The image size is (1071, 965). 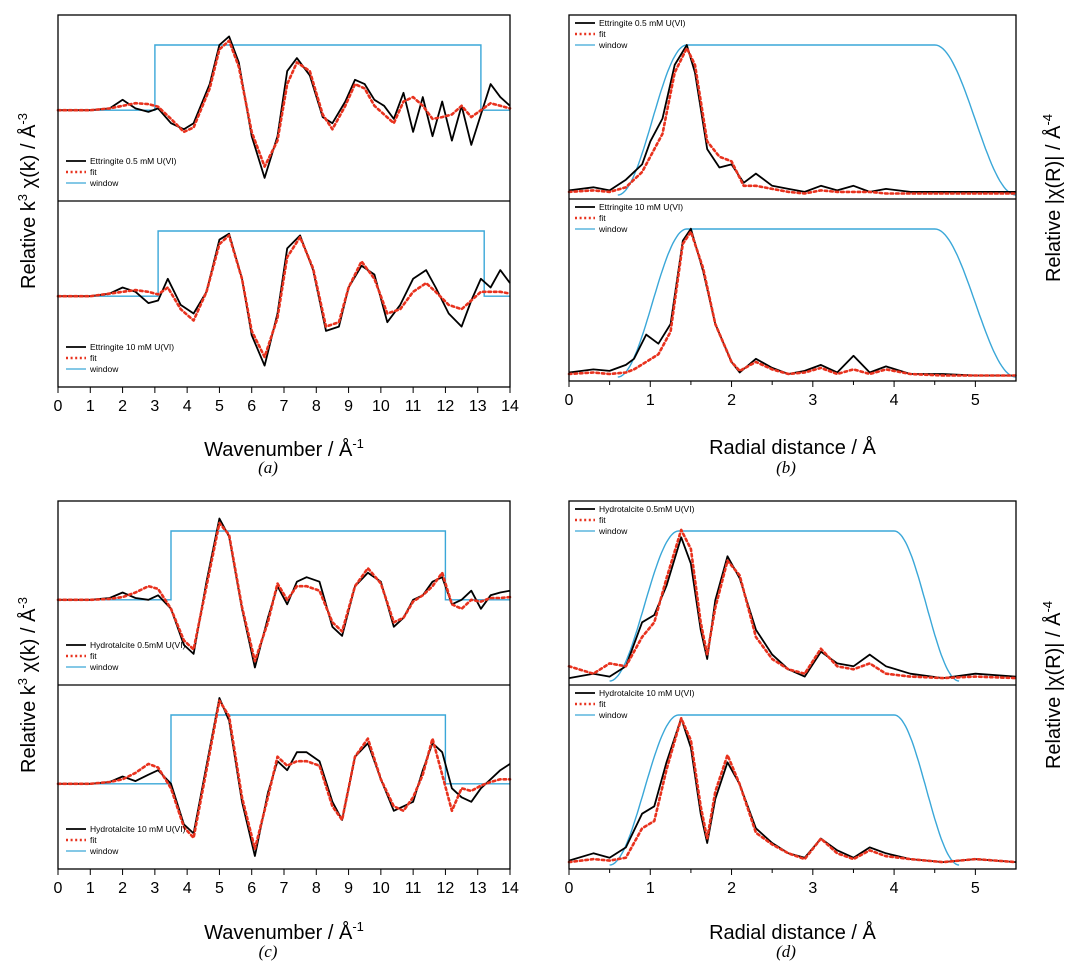 What do you see at coordinates (478, 888) in the screenshot?
I see `x-tick-label: 13` at bounding box center [478, 888].